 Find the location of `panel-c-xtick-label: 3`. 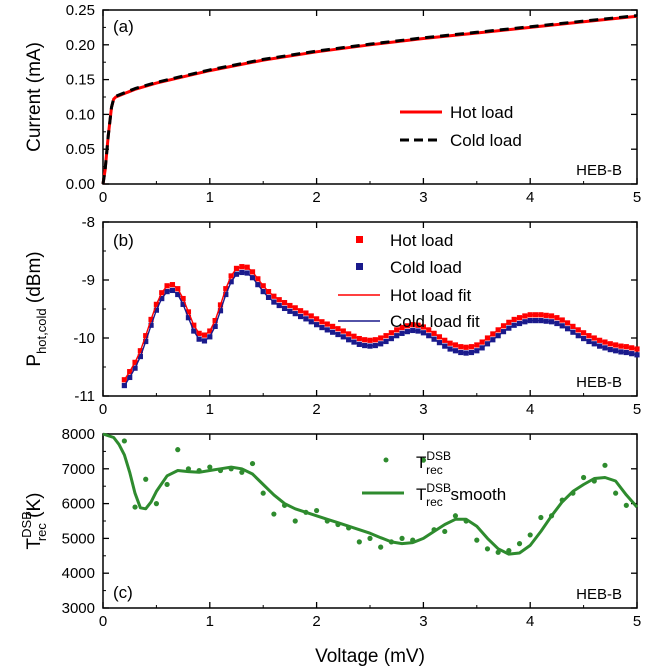

panel-c-xtick-label: 3 is located at coordinates (423, 621).